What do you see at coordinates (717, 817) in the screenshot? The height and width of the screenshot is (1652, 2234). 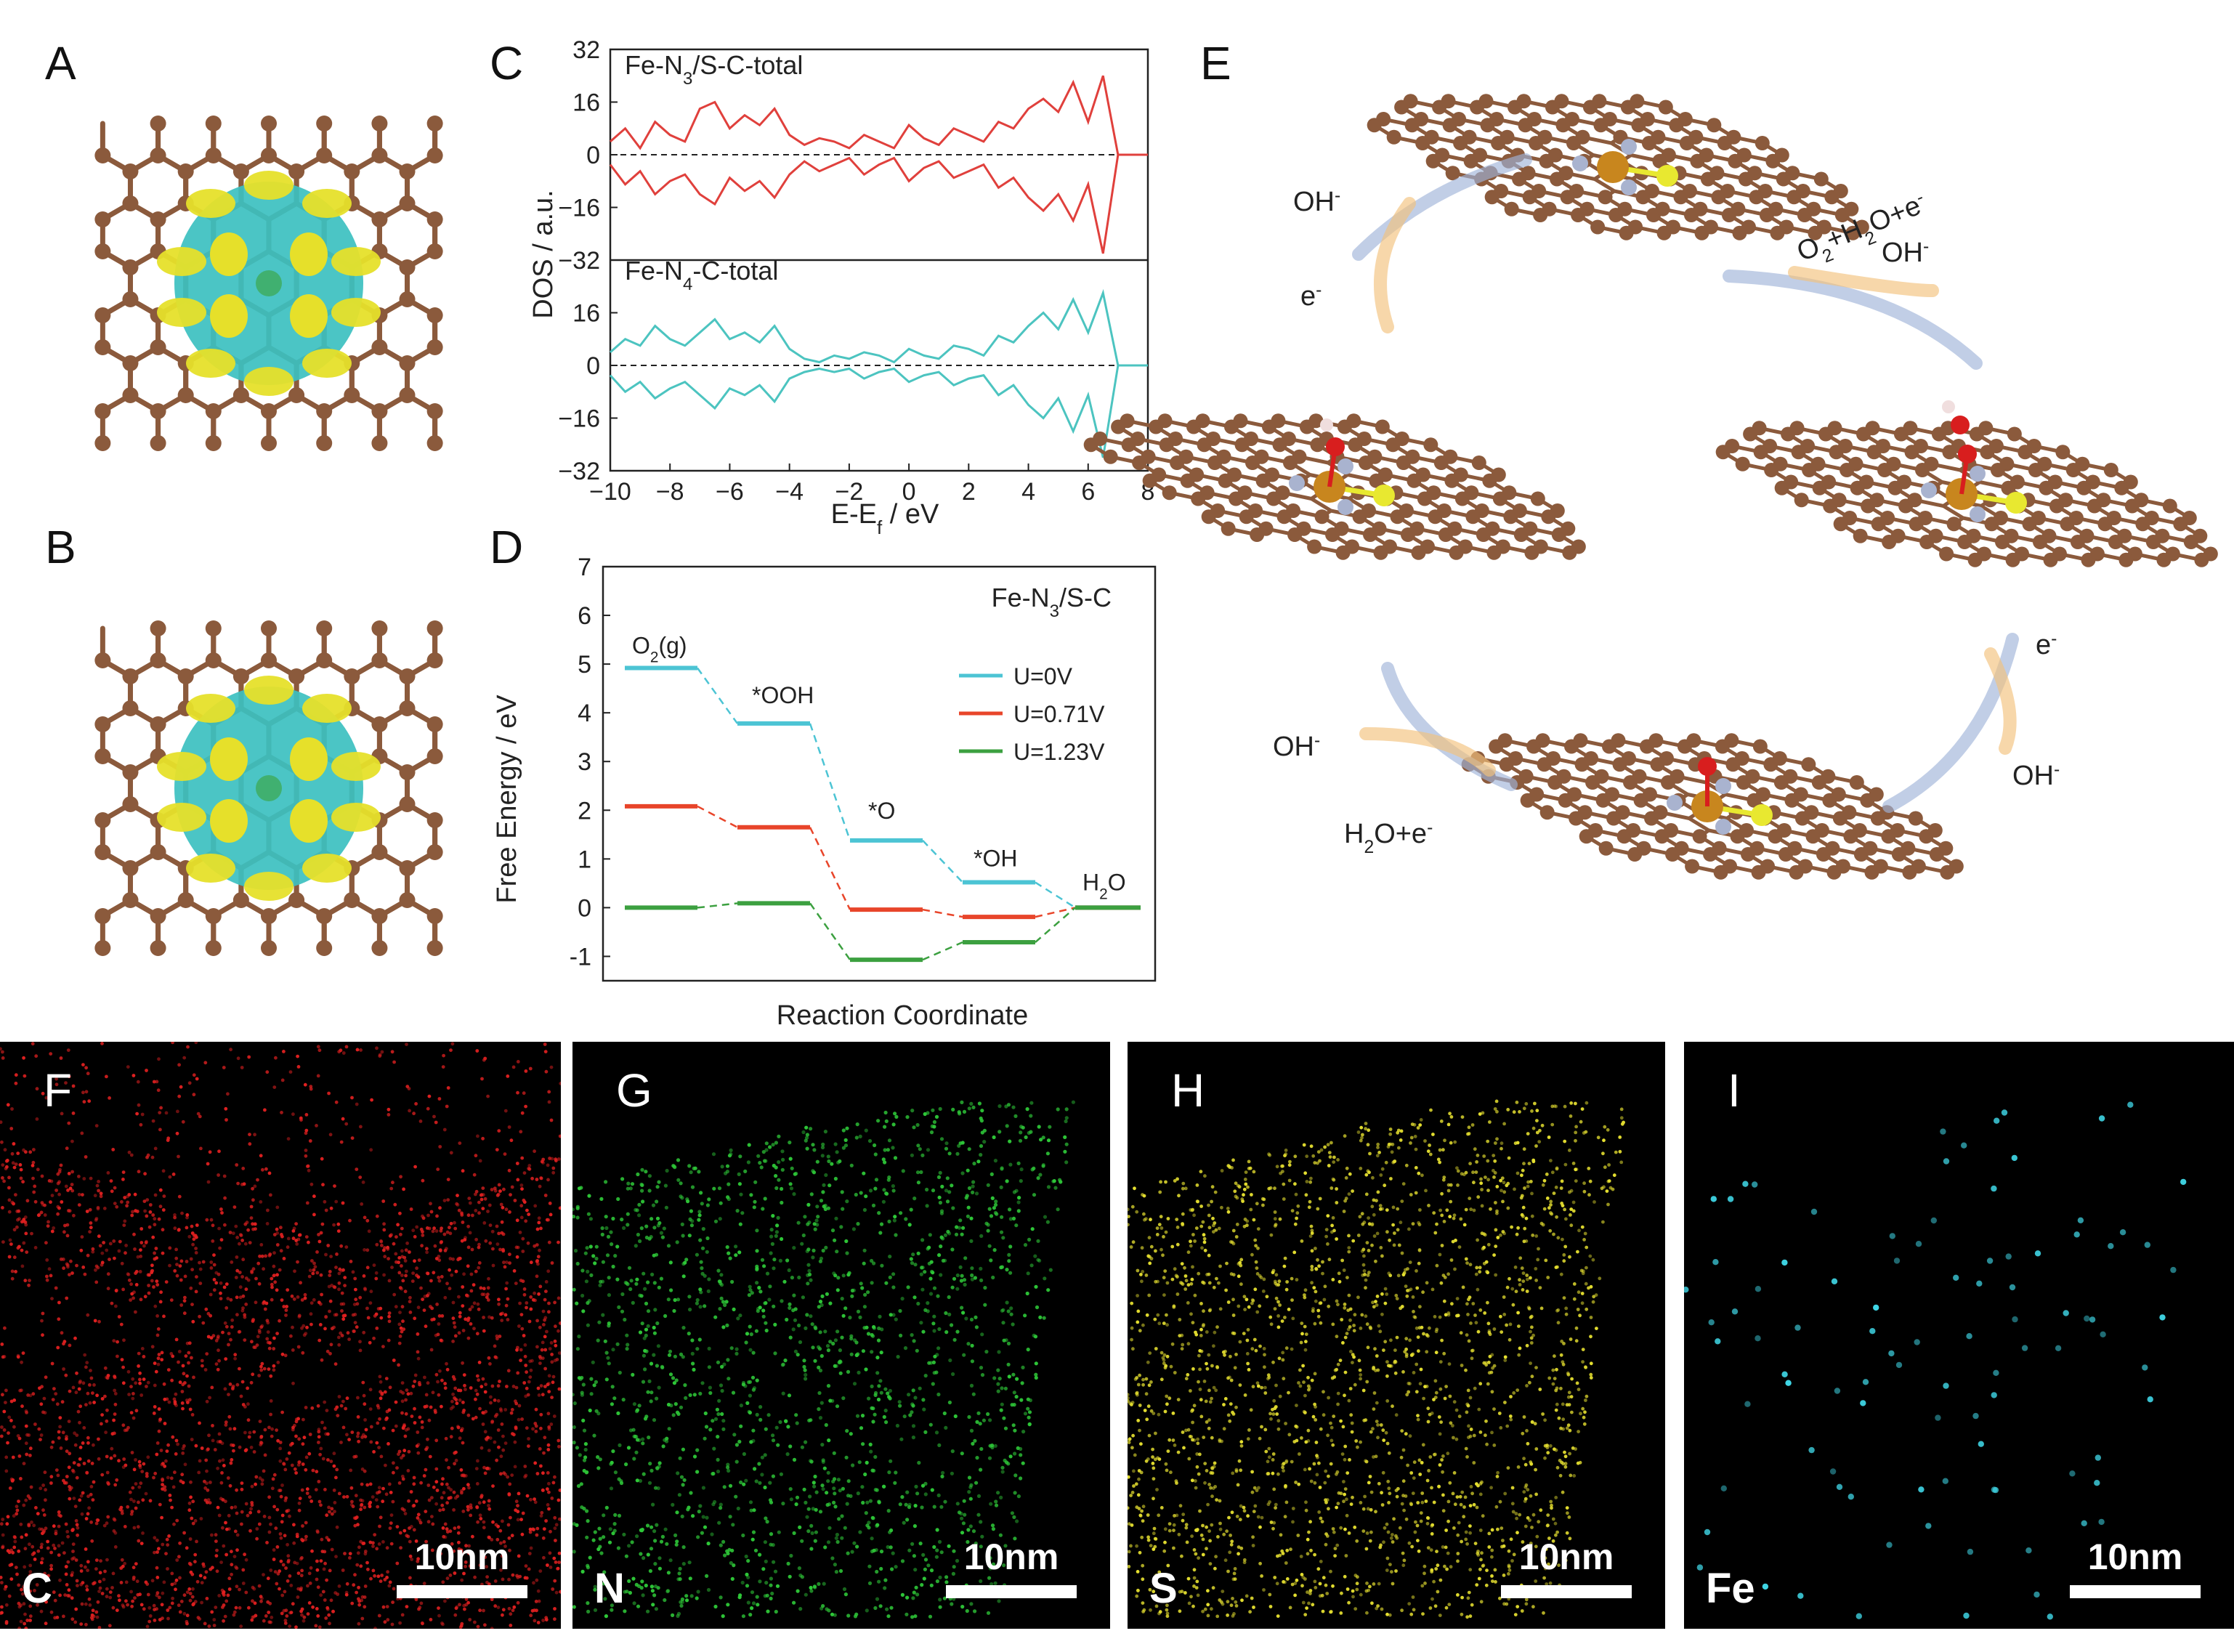 I see `energy-connector` at bounding box center [717, 817].